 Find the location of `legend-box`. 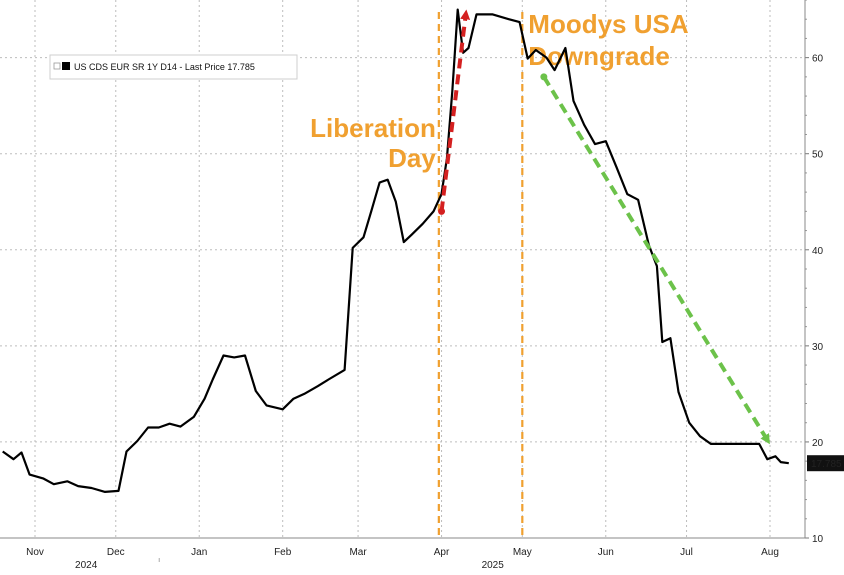

legend-box is located at coordinates (173, 67).